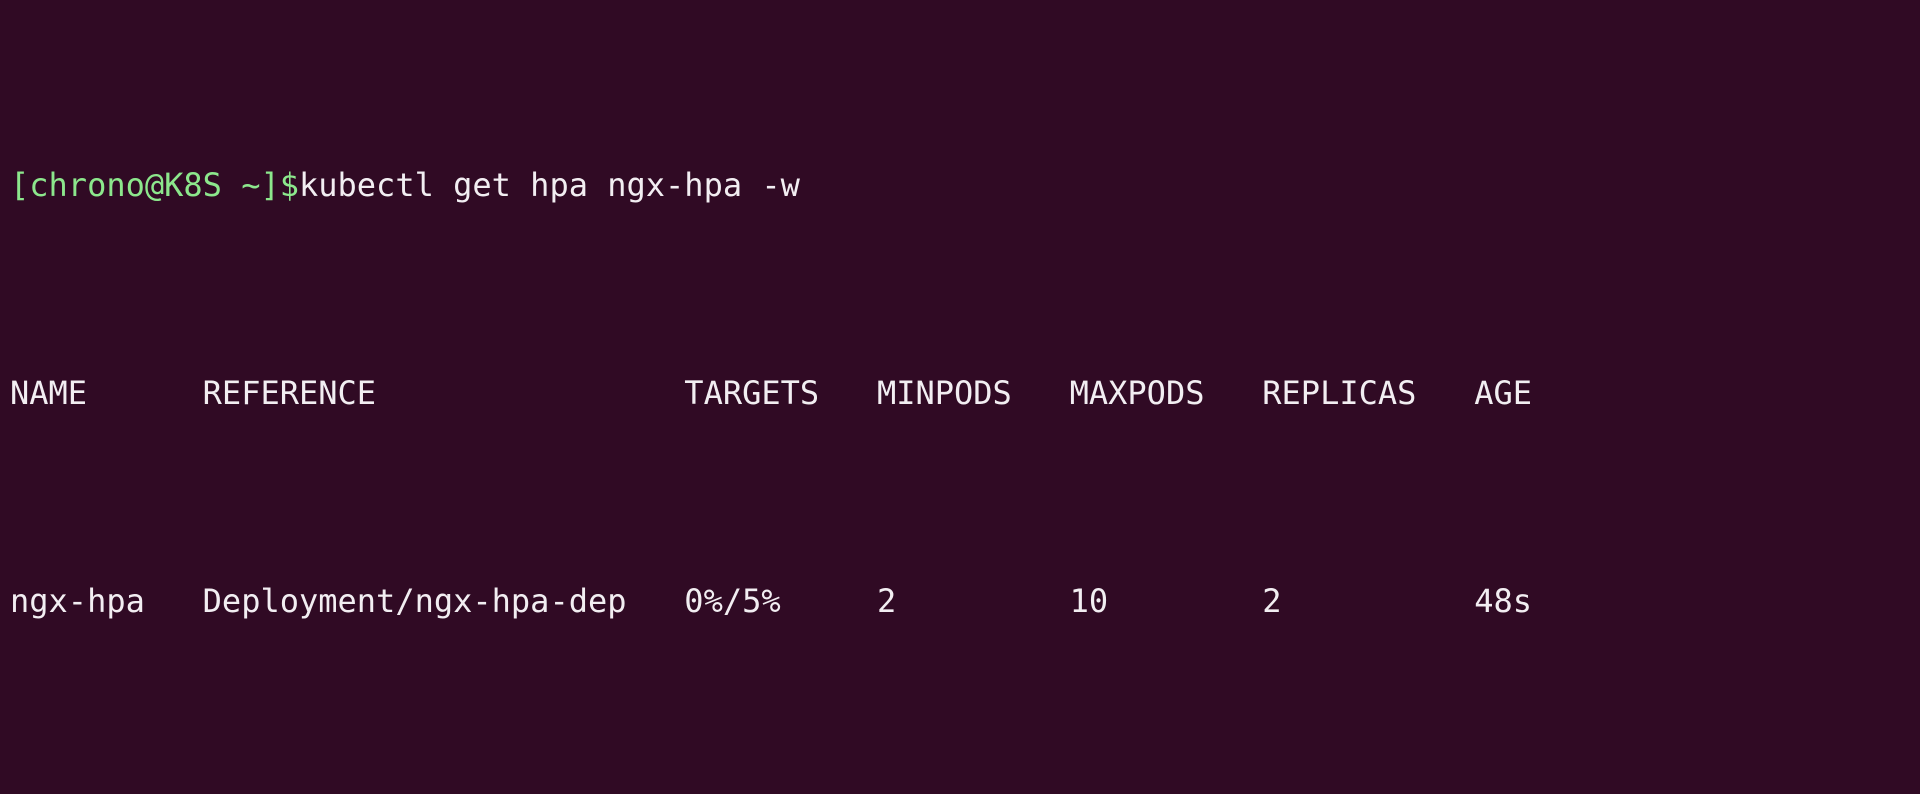 The width and height of the screenshot is (1920, 794). I want to click on cell-age: 48s, so click(1503, 601).